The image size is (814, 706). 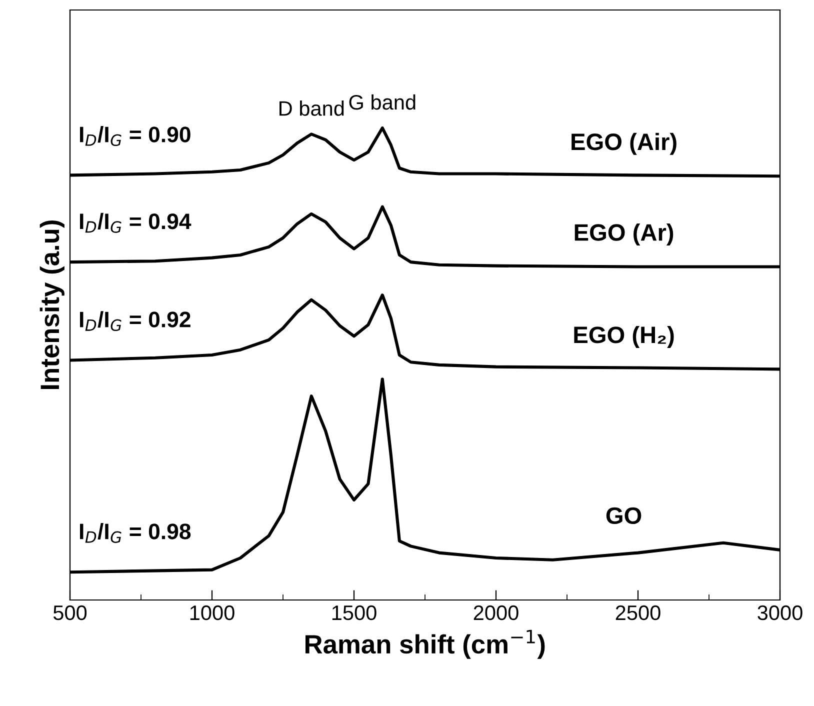 What do you see at coordinates (70, 612) in the screenshot?
I see `x-tick-label: 500` at bounding box center [70, 612].